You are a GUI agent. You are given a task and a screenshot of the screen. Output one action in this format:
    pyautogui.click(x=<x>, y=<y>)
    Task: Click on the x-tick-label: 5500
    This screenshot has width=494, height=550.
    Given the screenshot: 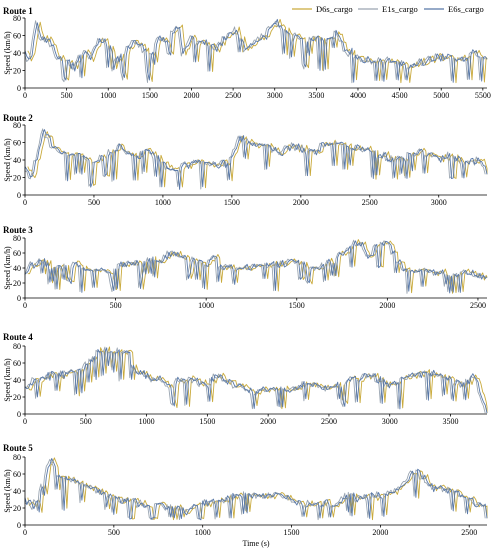 What is the action you would take?
    pyautogui.click(x=483, y=95)
    